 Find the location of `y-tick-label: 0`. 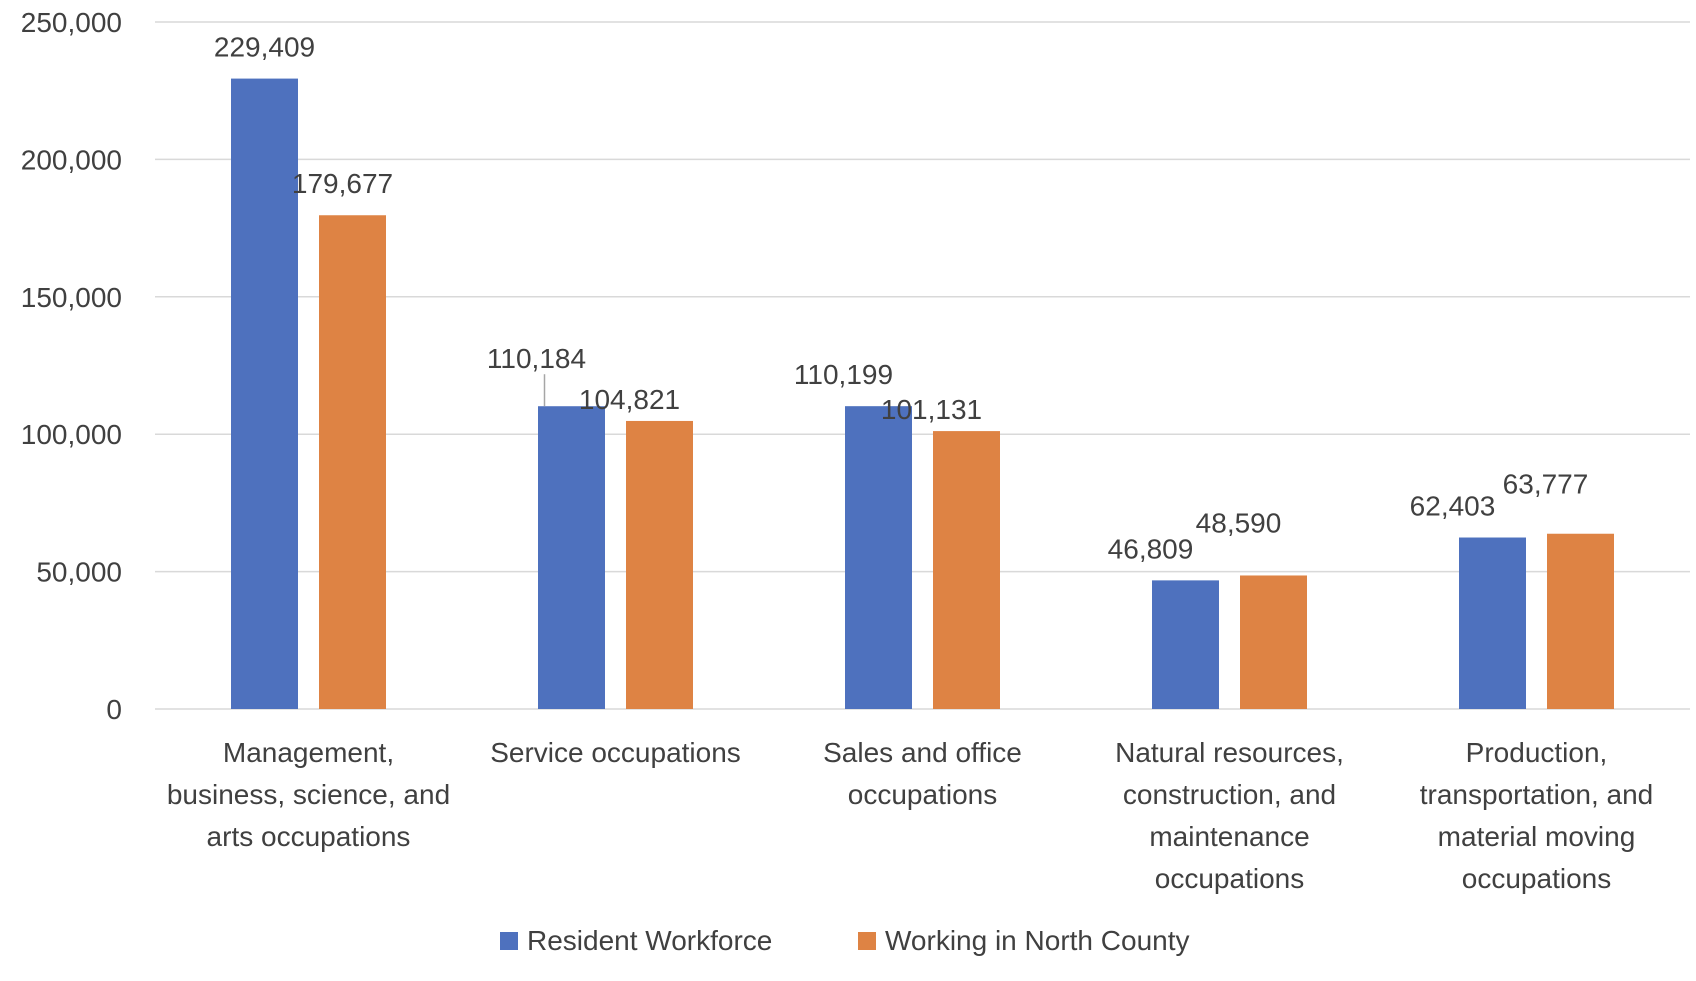

y-tick-label: 0 is located at coordinates (114, 709).